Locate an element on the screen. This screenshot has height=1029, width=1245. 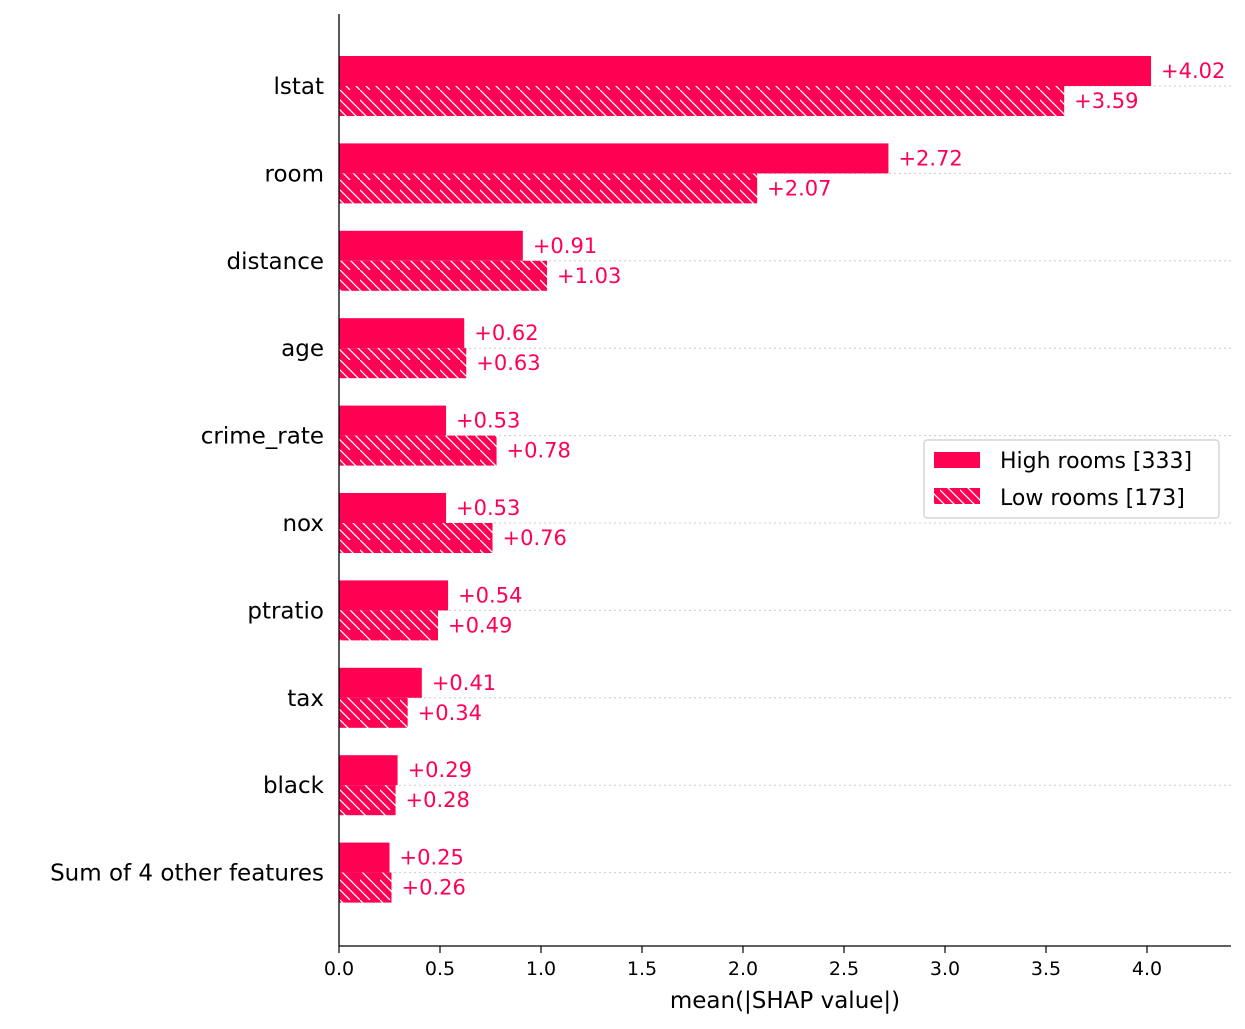
category-label-tax: tax is located at coordinates (305, 699).